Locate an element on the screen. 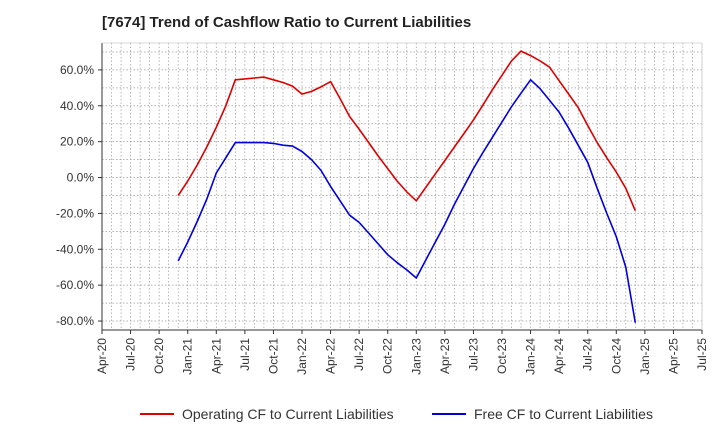 This screenshot has width=720, height=440. x-tick-label: Jul-23 is located at coordinates (473, 354).